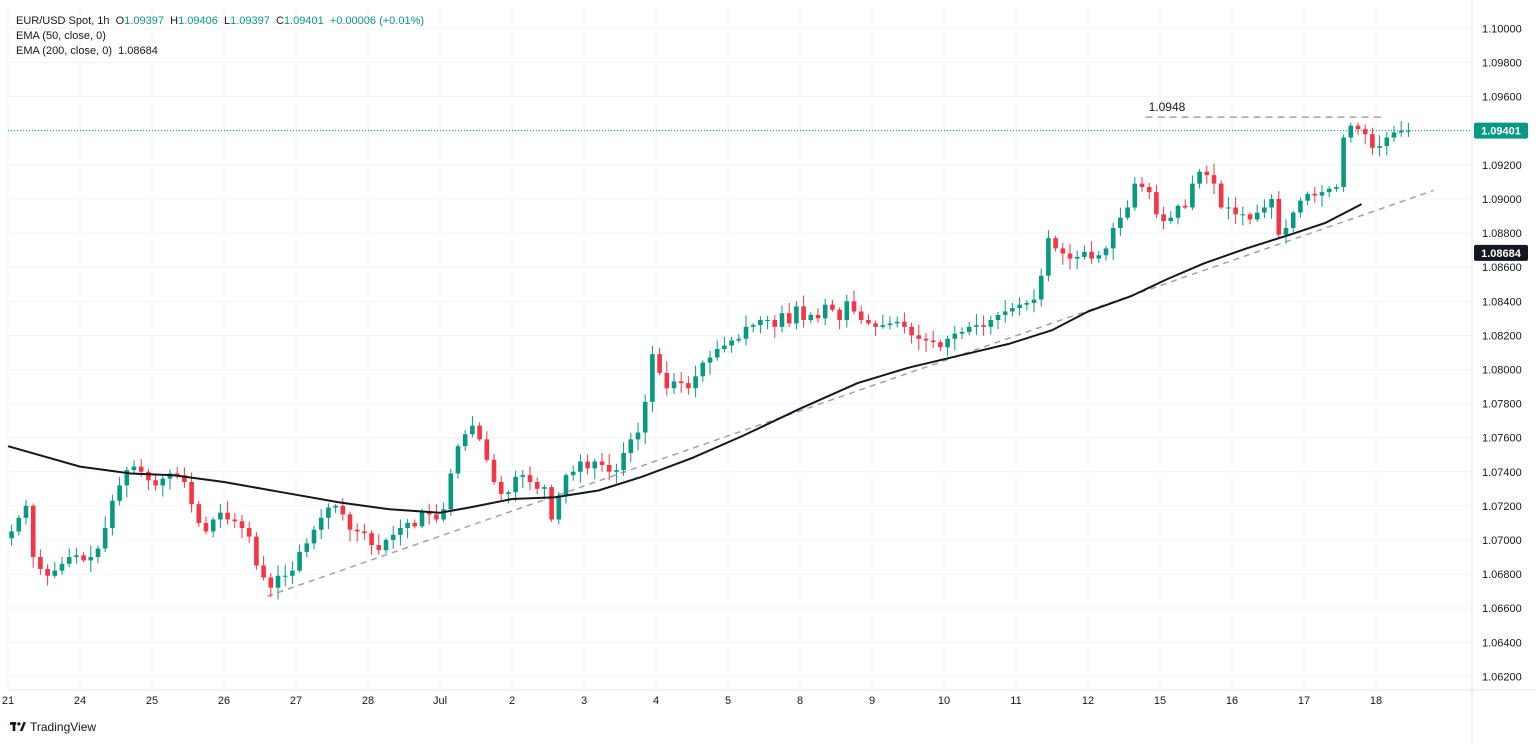  What do you see at coordinates (1088, 701) in the screenshot?
I see `x-tick-label: 12` at bounding box center [1088, 701].